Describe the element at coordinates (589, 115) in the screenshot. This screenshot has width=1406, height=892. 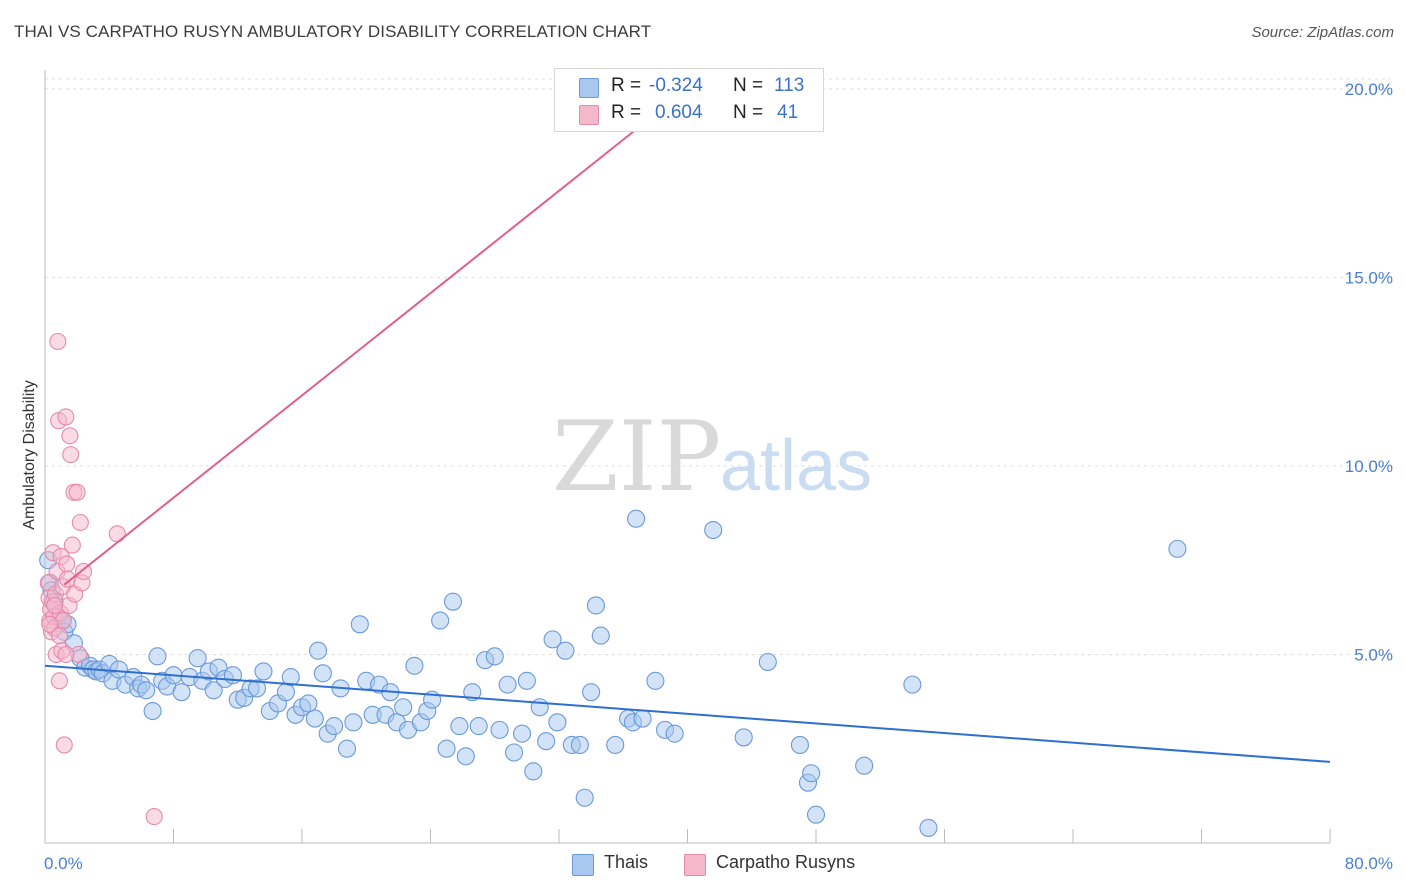
I see `legend-swatch-carpatho-rusyns` at that location.